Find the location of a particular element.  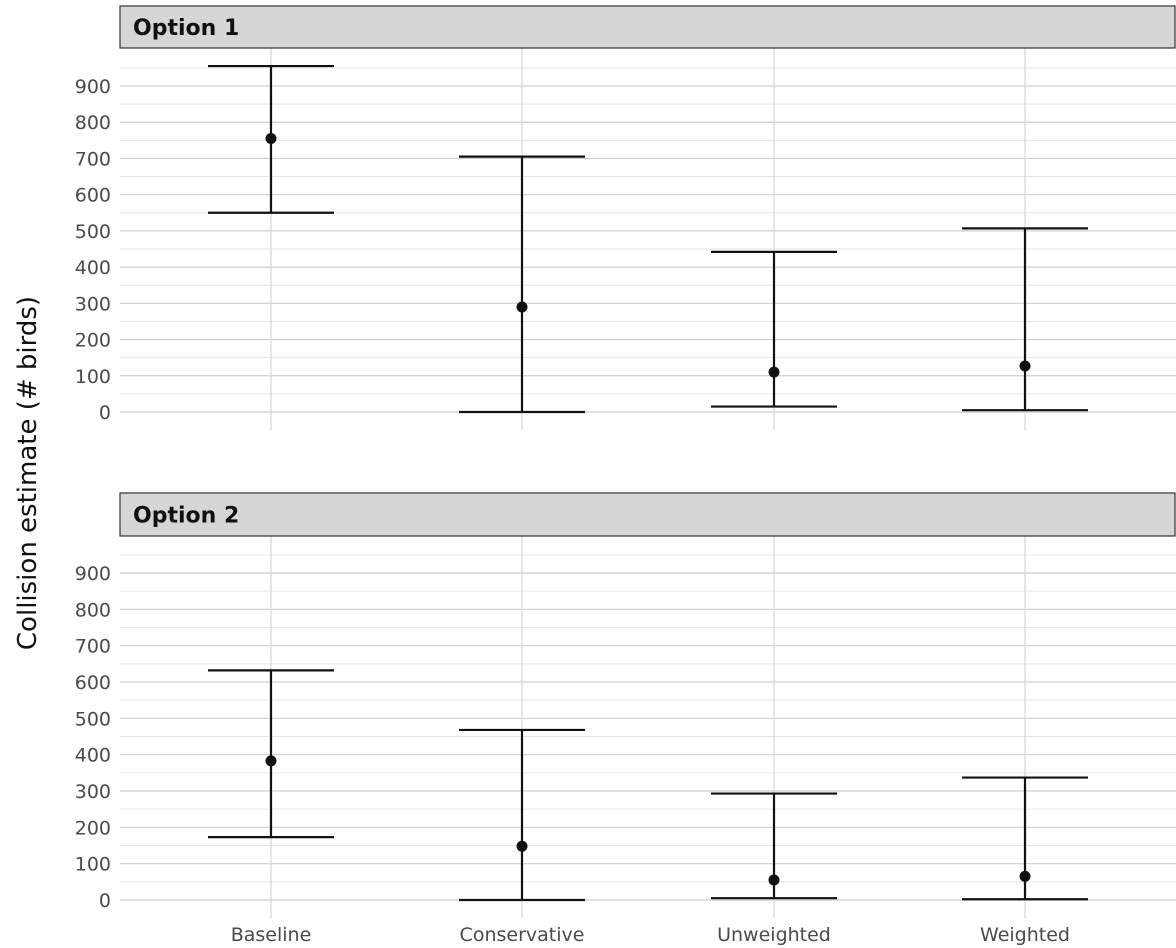

y-axis-title: Collision estimate (# birds) is located at coordinates (28, 473).